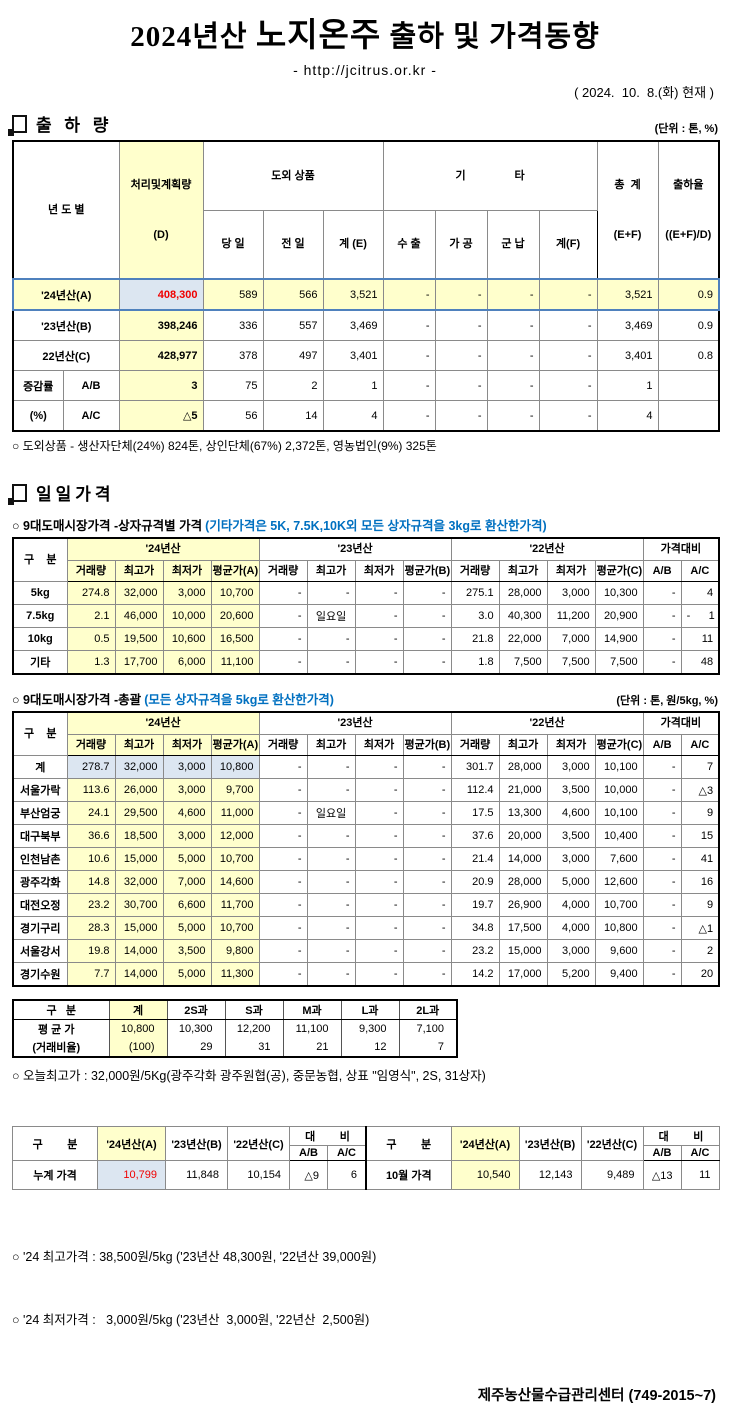 This screenshot has height=1405, width=730. What do you see at coordinates (293, 175) in the screenshot?
I see `group-outside-product: 도외 상품` at bounding box center [293, 175].